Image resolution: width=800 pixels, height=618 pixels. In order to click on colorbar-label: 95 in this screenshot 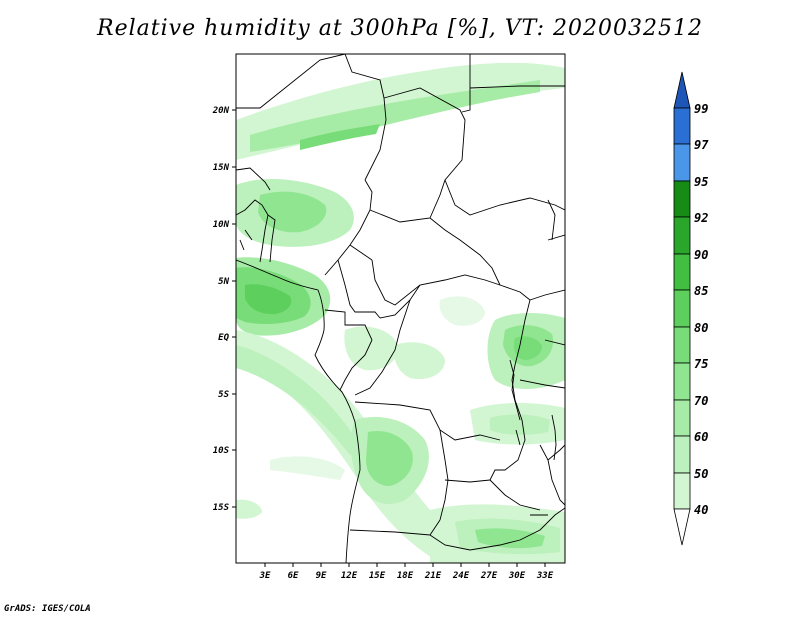, I will do `click(701, 182)`.